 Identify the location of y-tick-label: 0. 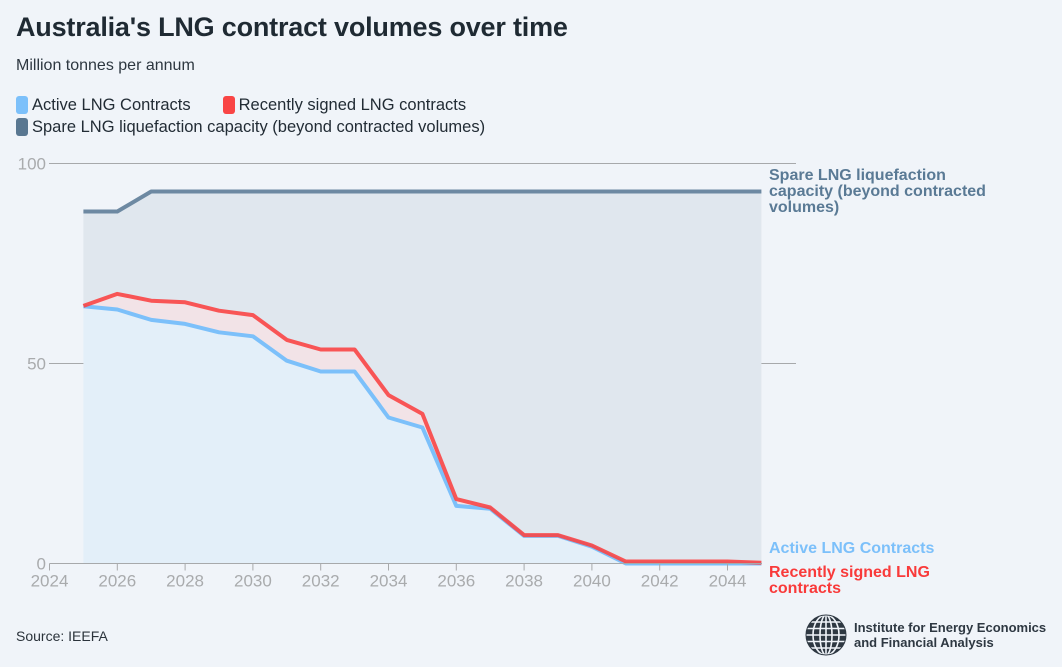
(41, 564).